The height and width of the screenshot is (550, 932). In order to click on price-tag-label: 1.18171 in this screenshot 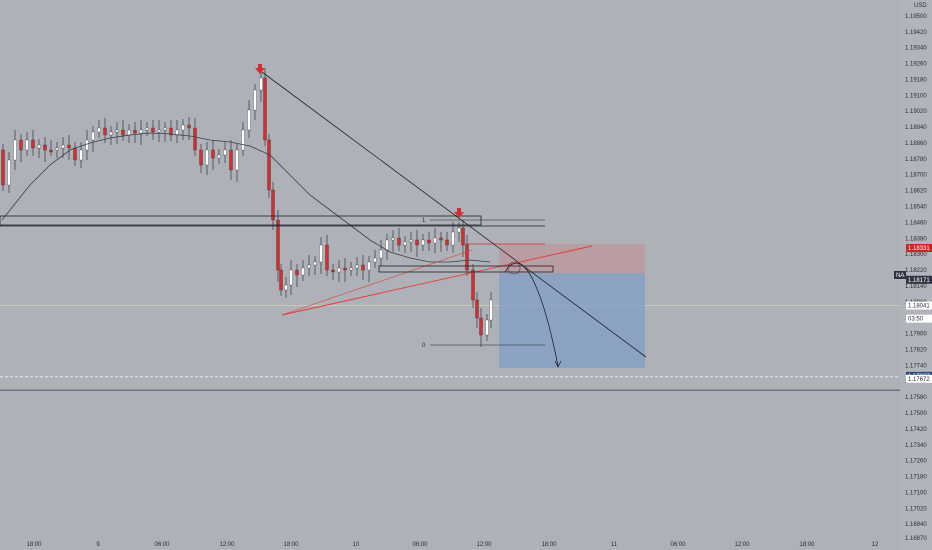, I will do `click(919, 281)`.